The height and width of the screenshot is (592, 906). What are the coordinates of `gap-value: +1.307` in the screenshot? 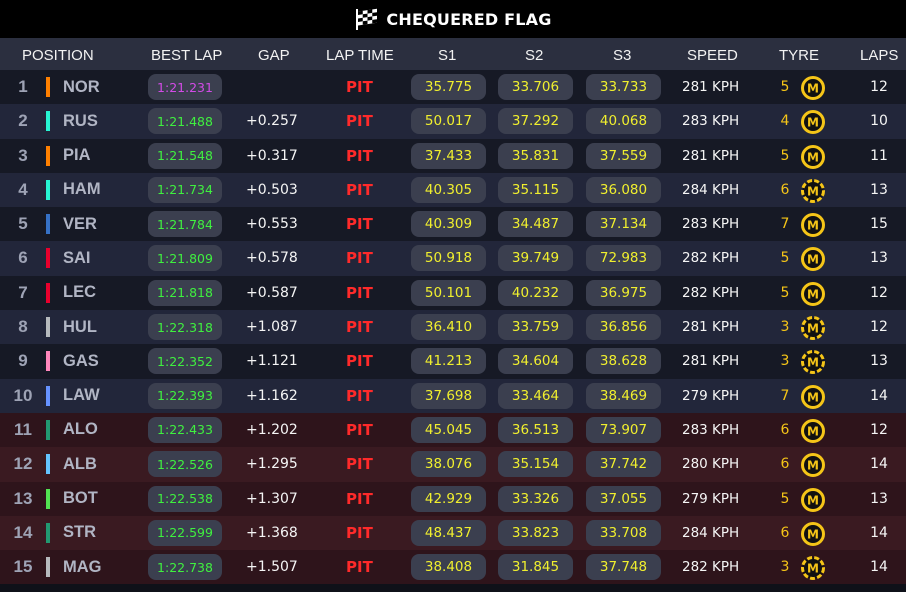 It's located at (272, 498).